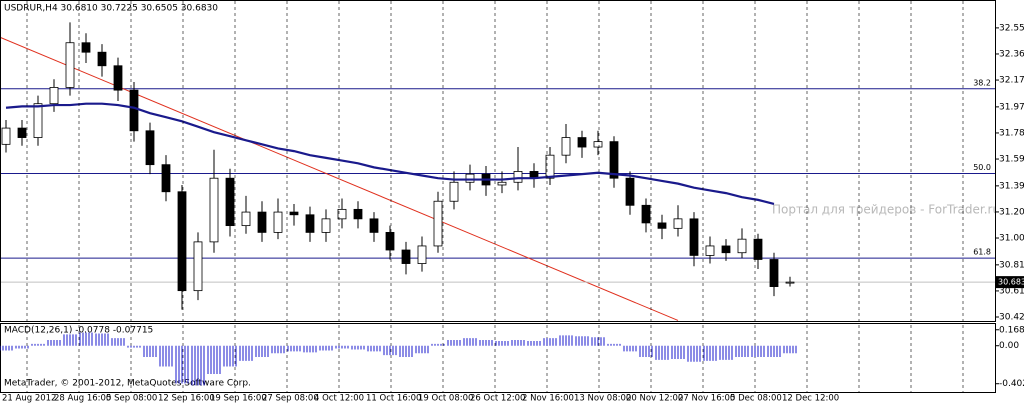 The image size is (1024, 403). What do you see at coordinates (654, 398) in the screenshot?
I see `x-tick-label: 20 Nov 12:00` at bounding box center [654, 398].